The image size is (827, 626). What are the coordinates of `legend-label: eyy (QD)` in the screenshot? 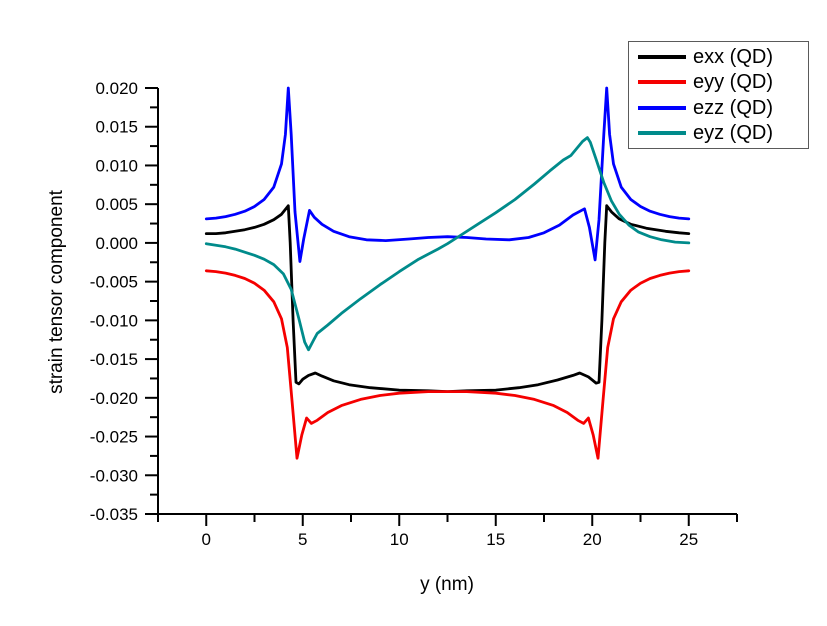 It's located at (733, 82).